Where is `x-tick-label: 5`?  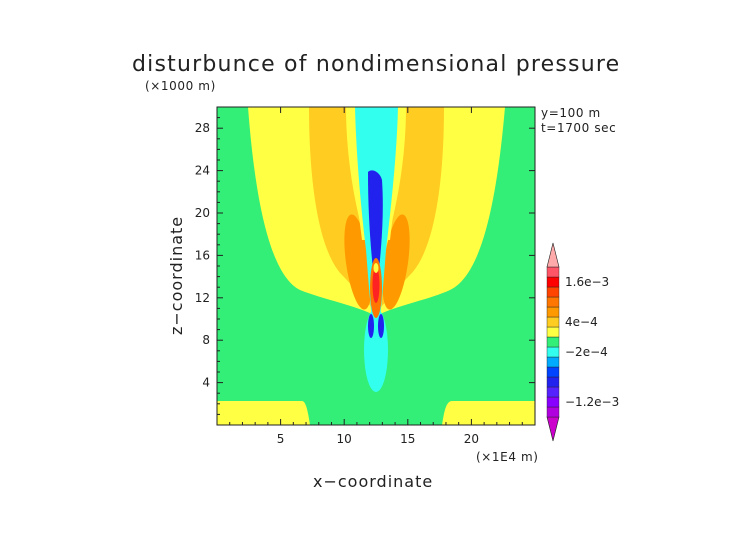
x-tick-label: 5 is located at coordinates (281, 439).